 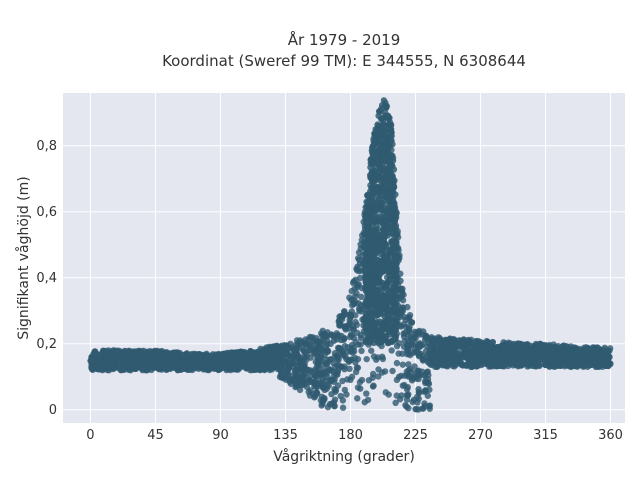 I want to click on x-tick-label: 45, so click(x=155, y=435).